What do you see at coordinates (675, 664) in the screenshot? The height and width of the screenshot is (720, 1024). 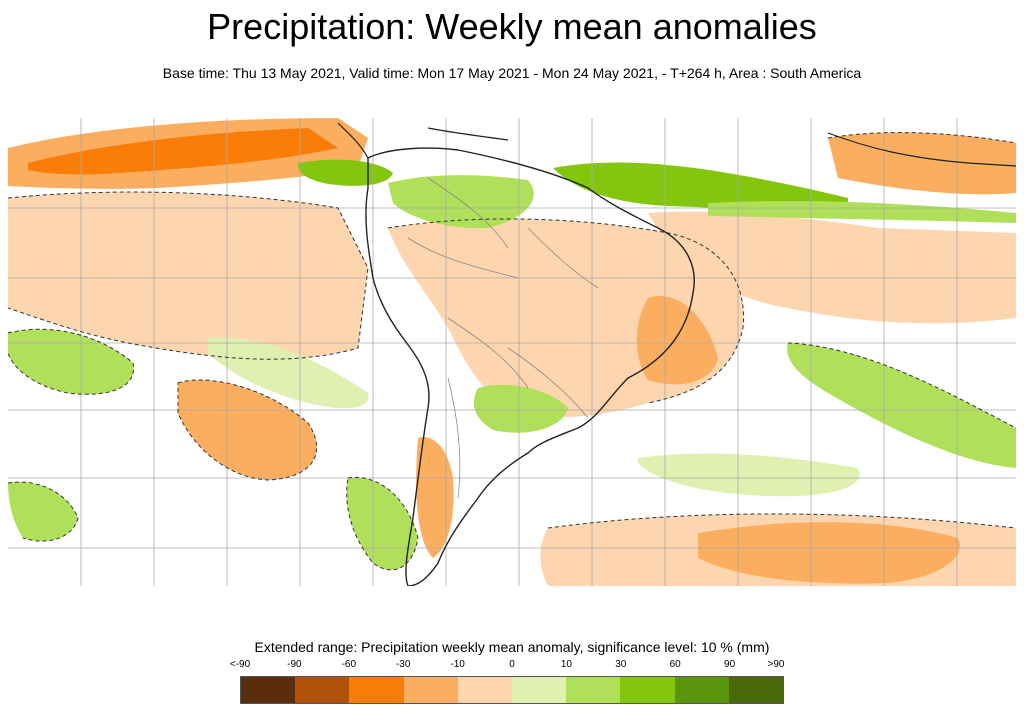 I see `legend-tick: 60` at bounding box center [675, 664].